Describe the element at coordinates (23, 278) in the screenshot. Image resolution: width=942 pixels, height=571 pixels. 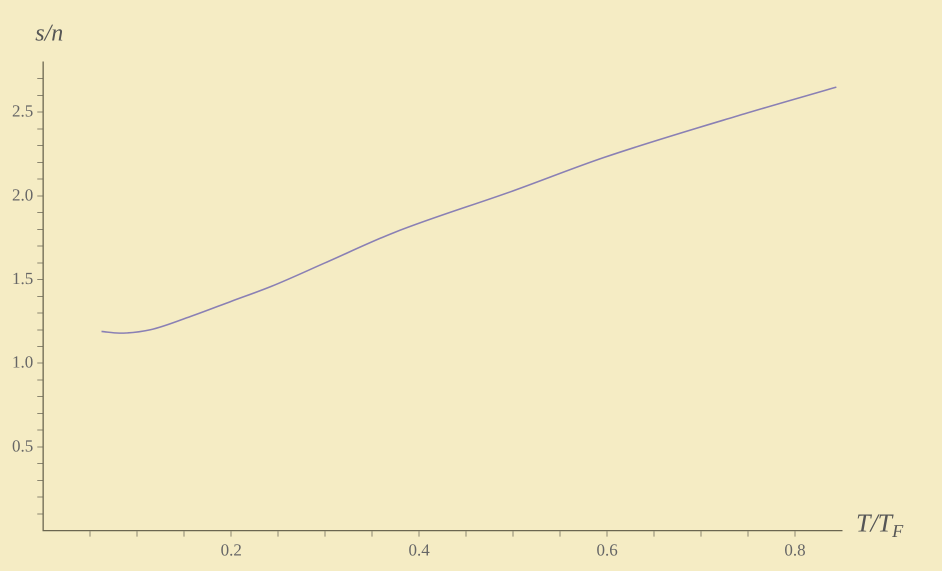
I see `y-tick-label: 1.5` at that location.